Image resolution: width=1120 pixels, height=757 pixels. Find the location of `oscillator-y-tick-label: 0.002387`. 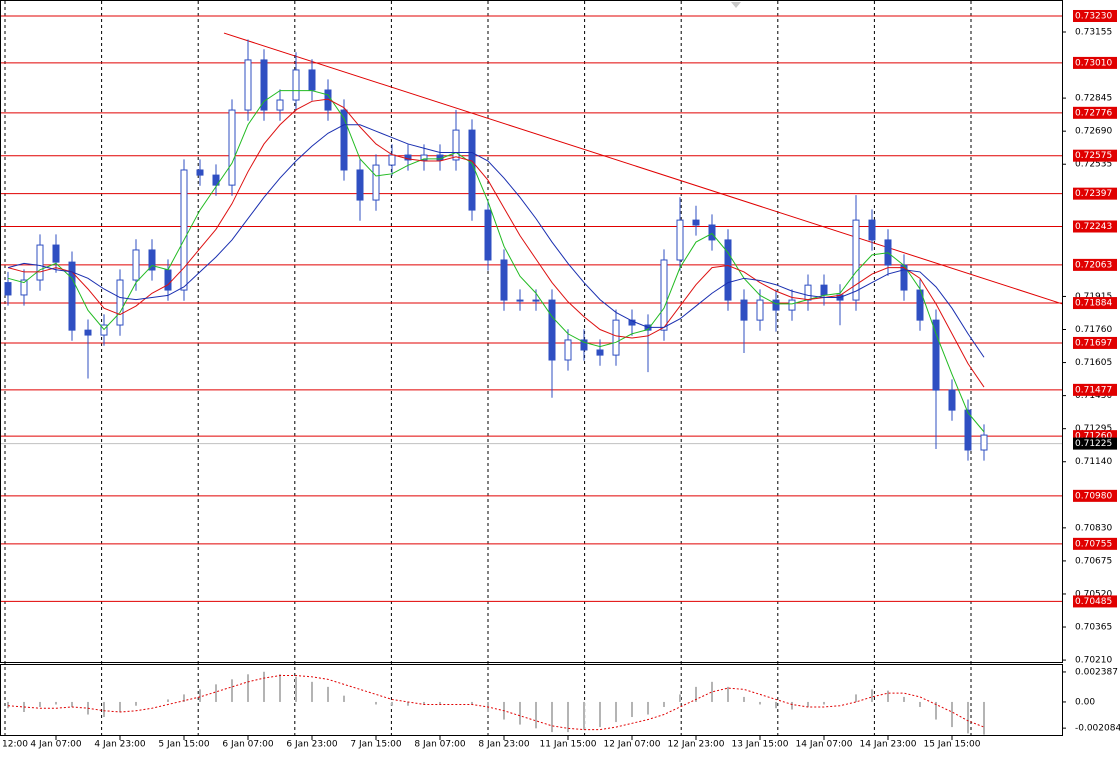

oscillator-y-tick-label: 0.002387 is located at coordinates (1096, 672).